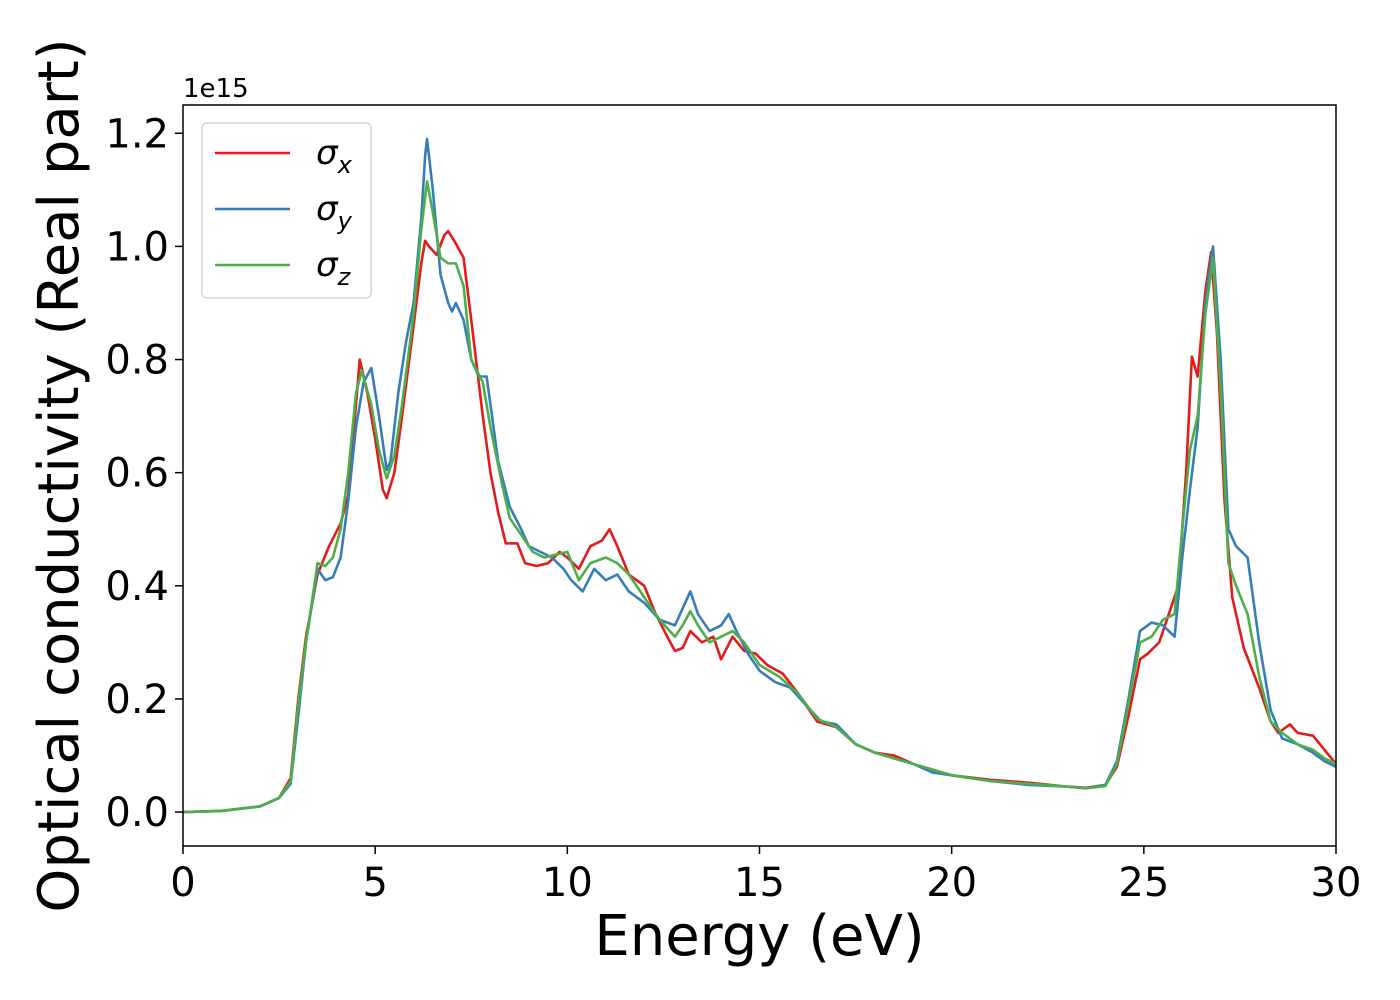  Describe the element at coordinates (137, 700) in the screenshot. I see `y-tick-label: 0.2` at that location.